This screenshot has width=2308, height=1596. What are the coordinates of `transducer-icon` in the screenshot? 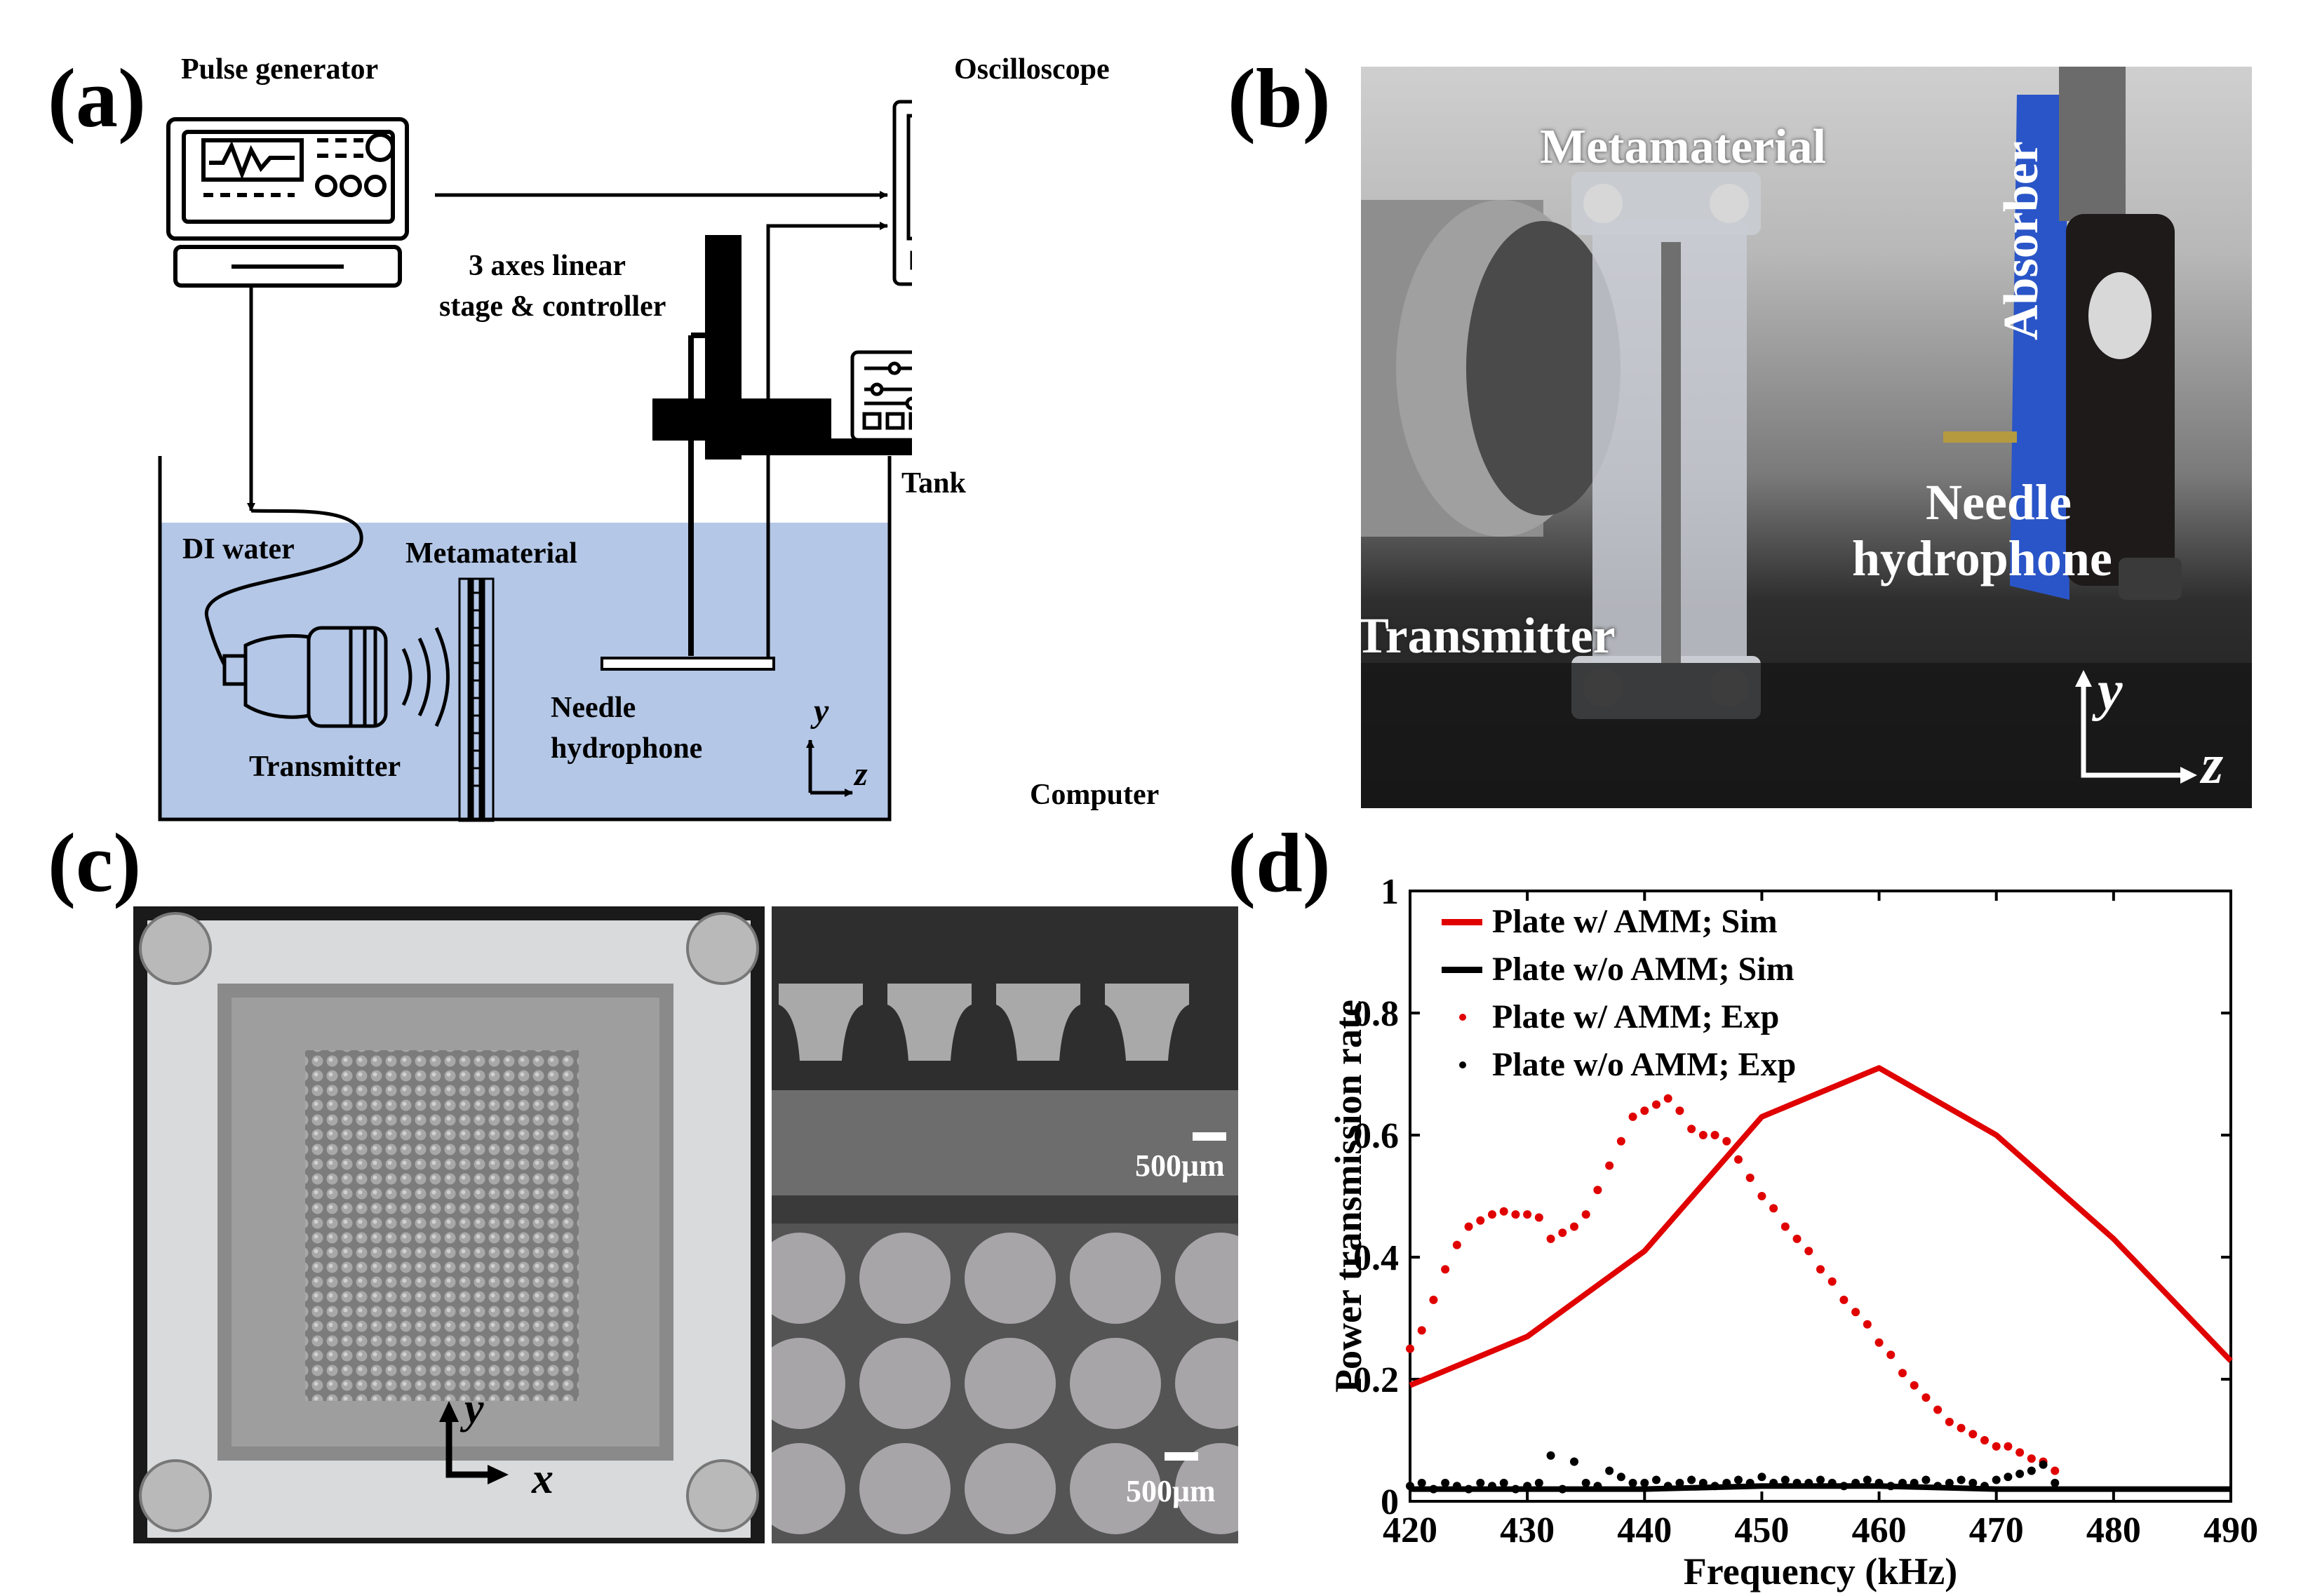 It's located at (327, 619).